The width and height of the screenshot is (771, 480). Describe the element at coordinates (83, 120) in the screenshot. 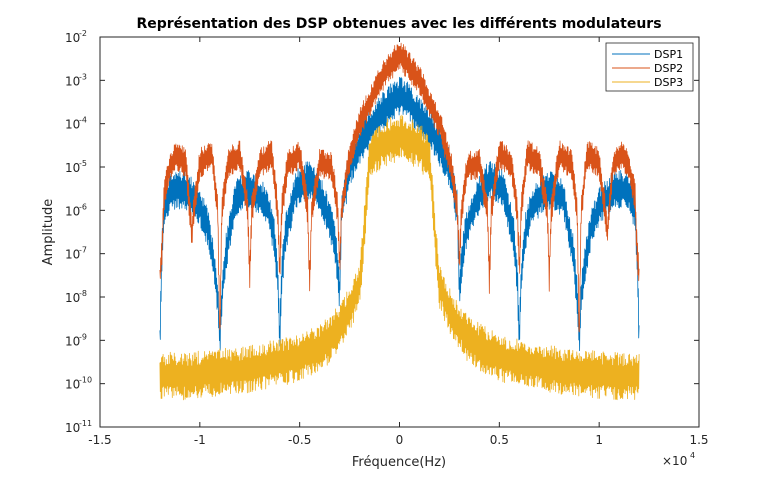

I see `y-tick-exponent: -4` at that location.